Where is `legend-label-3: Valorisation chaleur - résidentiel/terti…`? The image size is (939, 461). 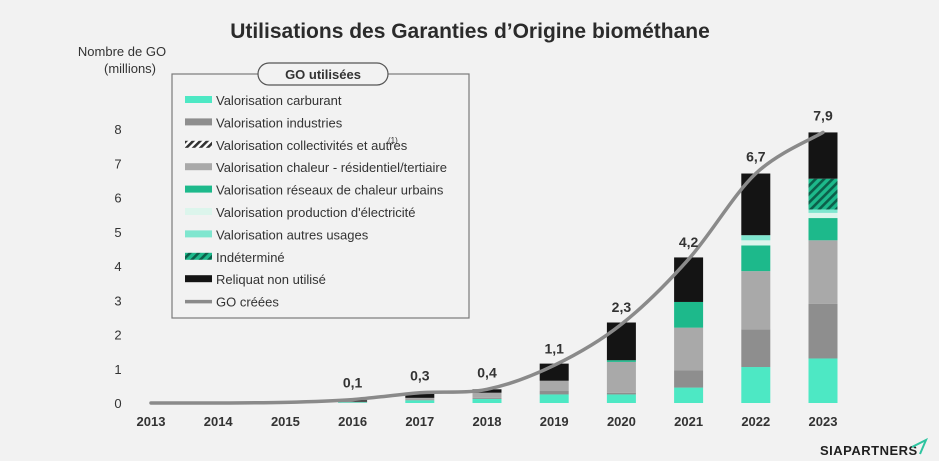
legend-label-3: Valorisation chaleur - résidentiel/terti… is located at coordinates (331, 167).